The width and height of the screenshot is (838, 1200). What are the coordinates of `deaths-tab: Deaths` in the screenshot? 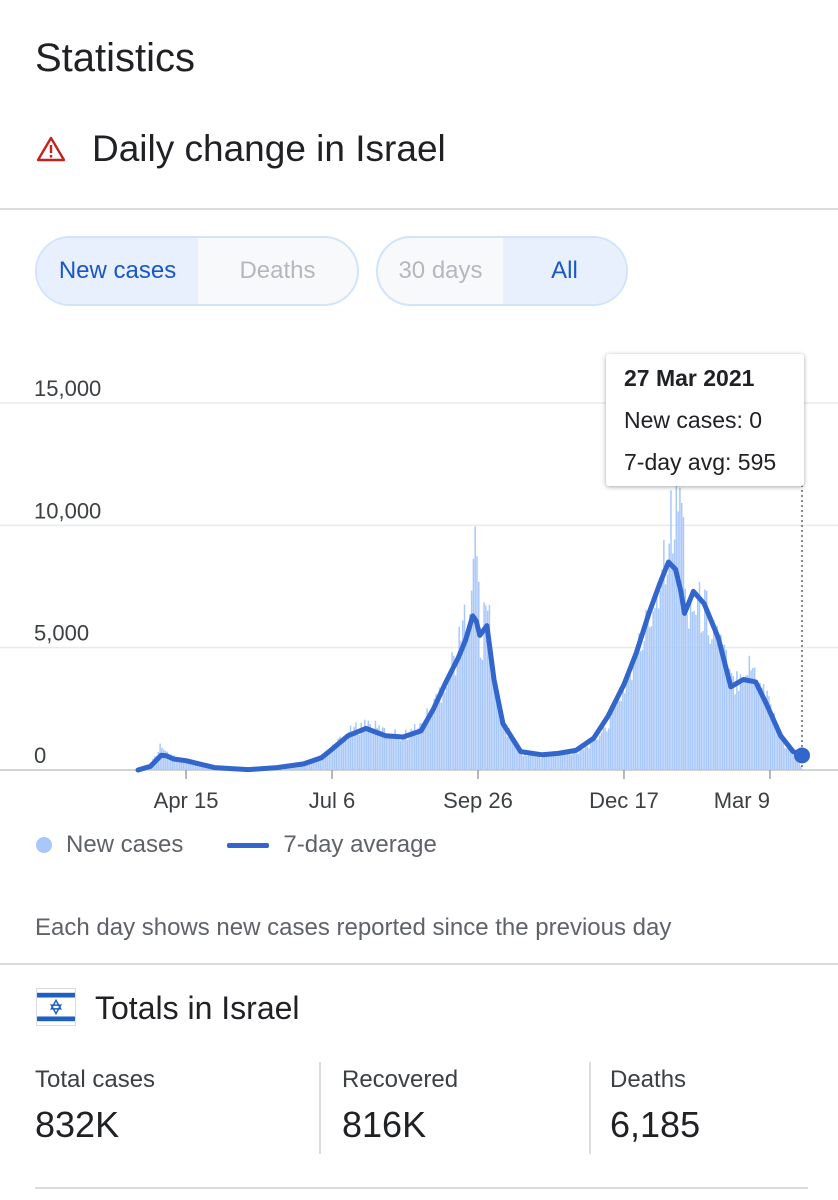 It's located at (277, 270).